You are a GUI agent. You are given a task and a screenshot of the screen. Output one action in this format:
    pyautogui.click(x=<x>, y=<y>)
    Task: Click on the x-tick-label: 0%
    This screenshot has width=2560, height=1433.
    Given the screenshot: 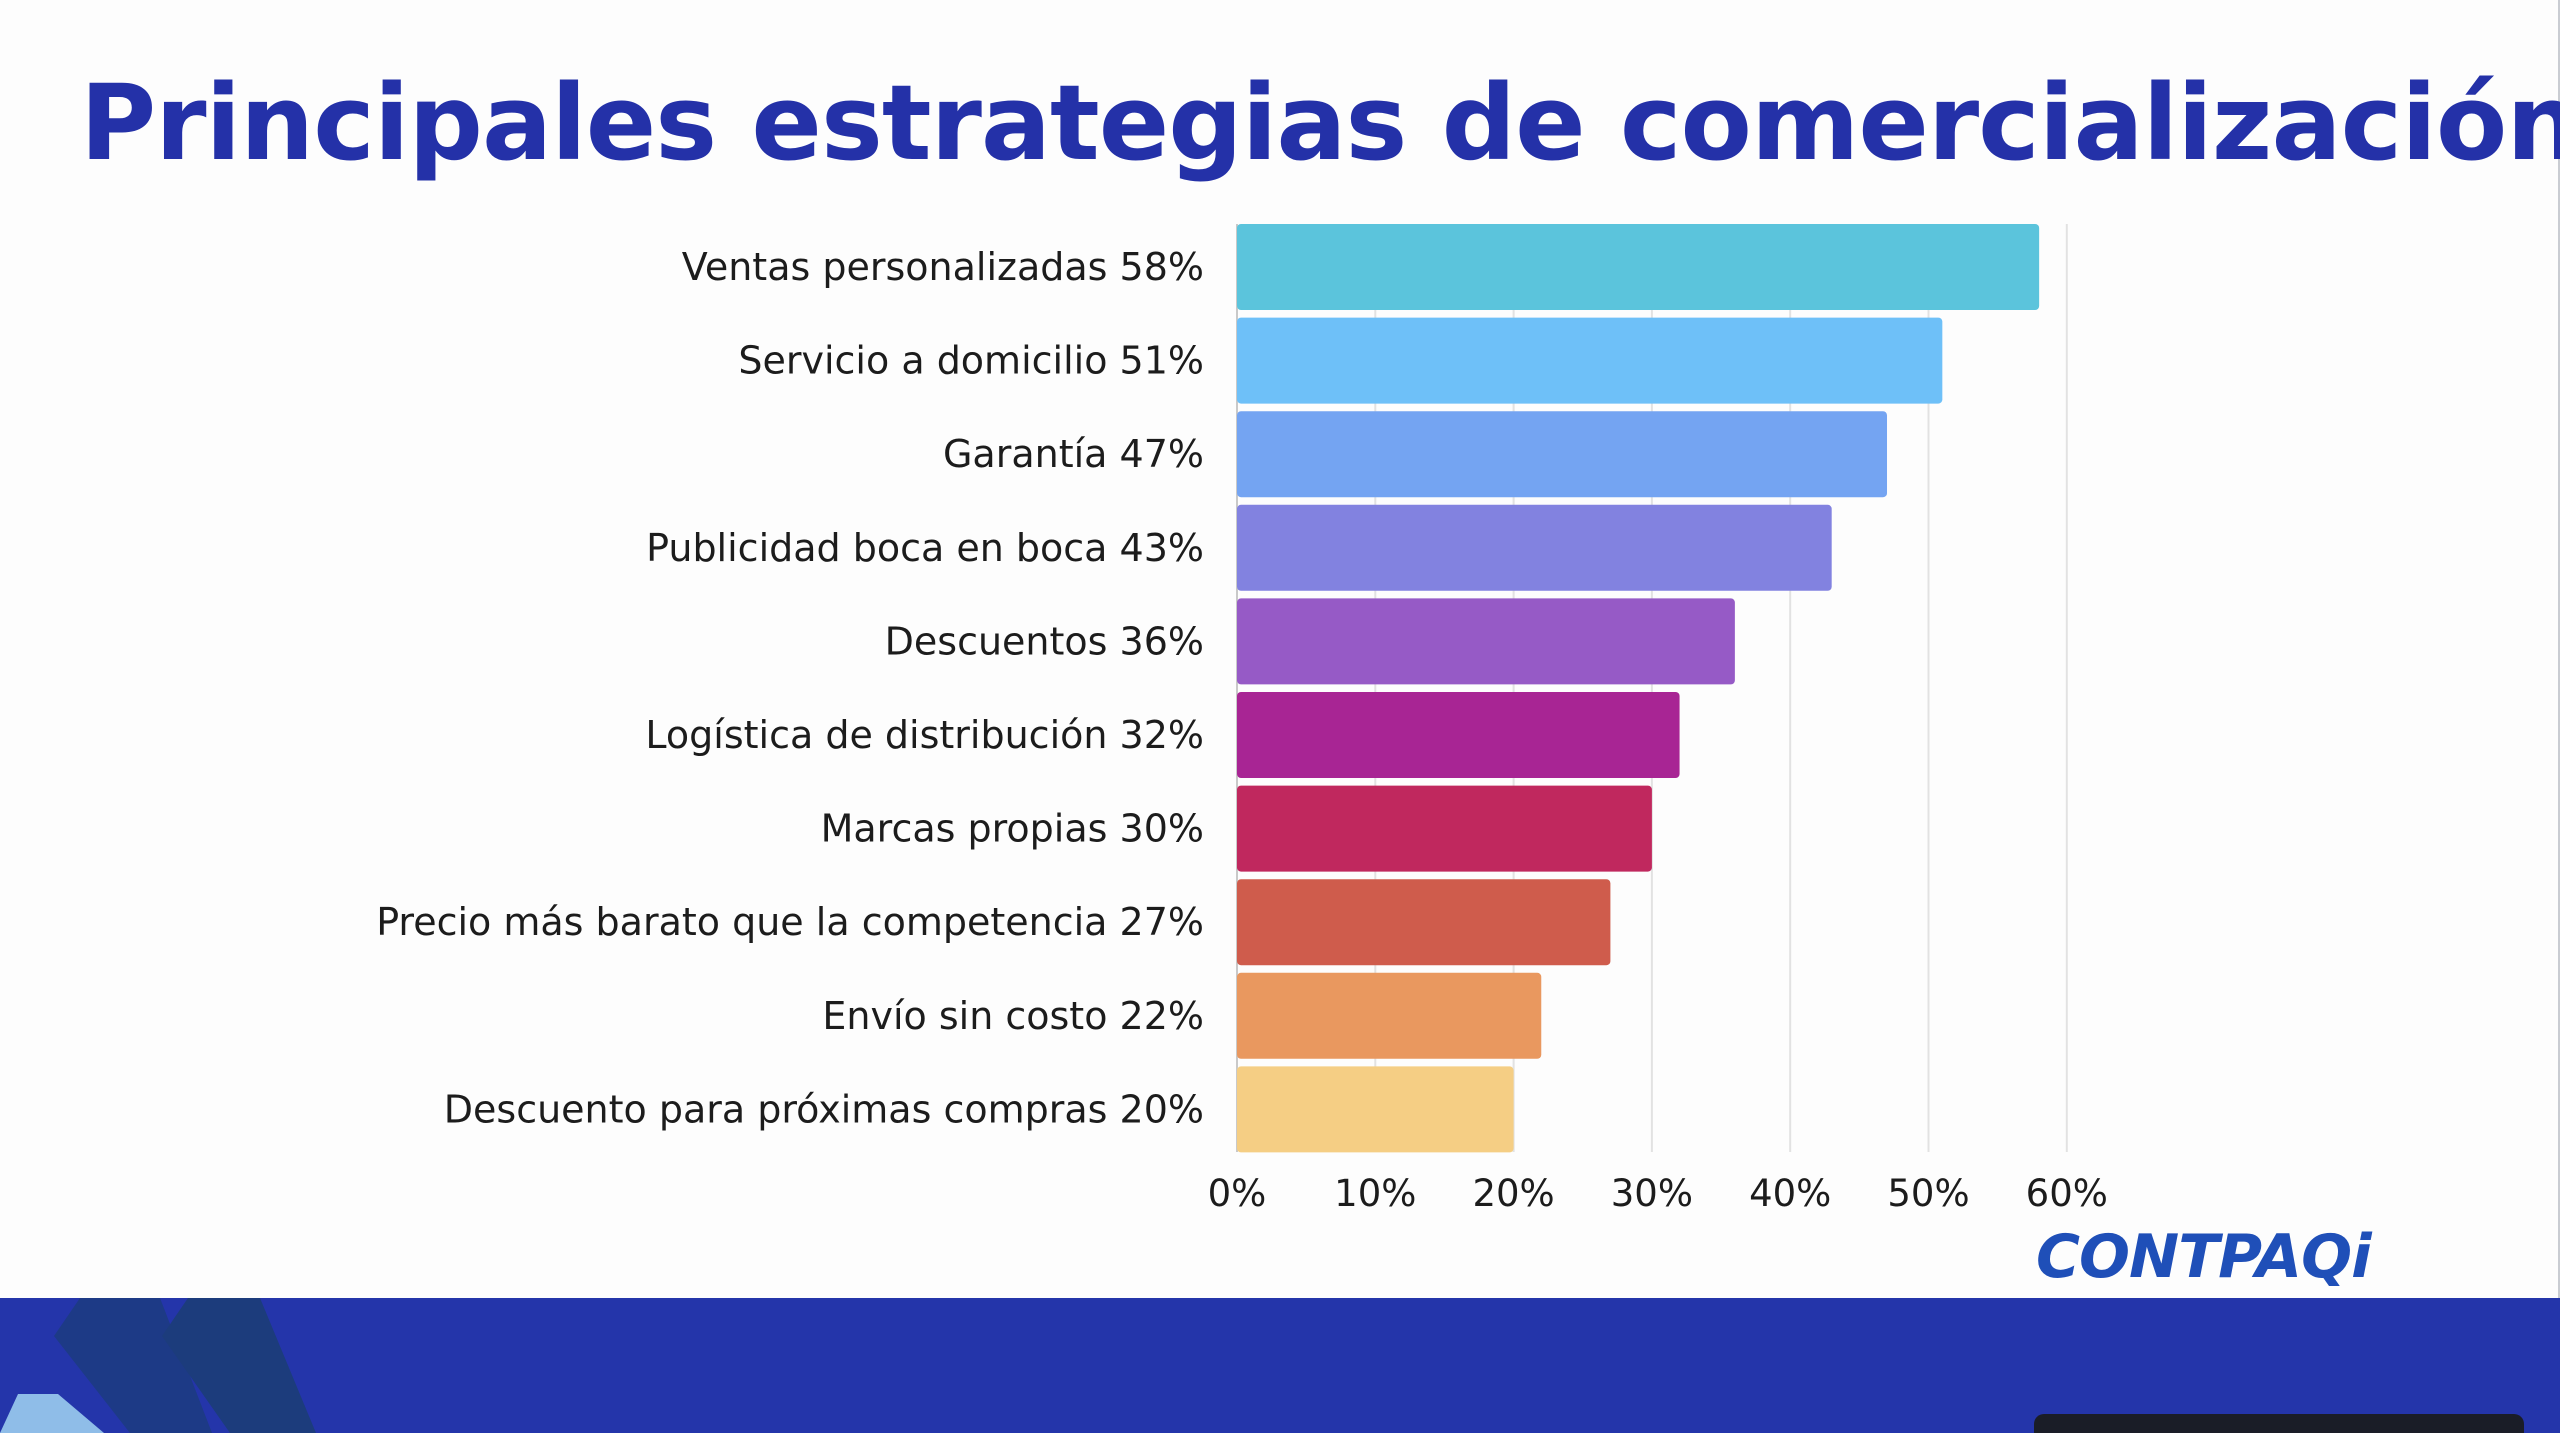 What is the action you would take?
    pyautogui.click(x=1237, y=1193)
    